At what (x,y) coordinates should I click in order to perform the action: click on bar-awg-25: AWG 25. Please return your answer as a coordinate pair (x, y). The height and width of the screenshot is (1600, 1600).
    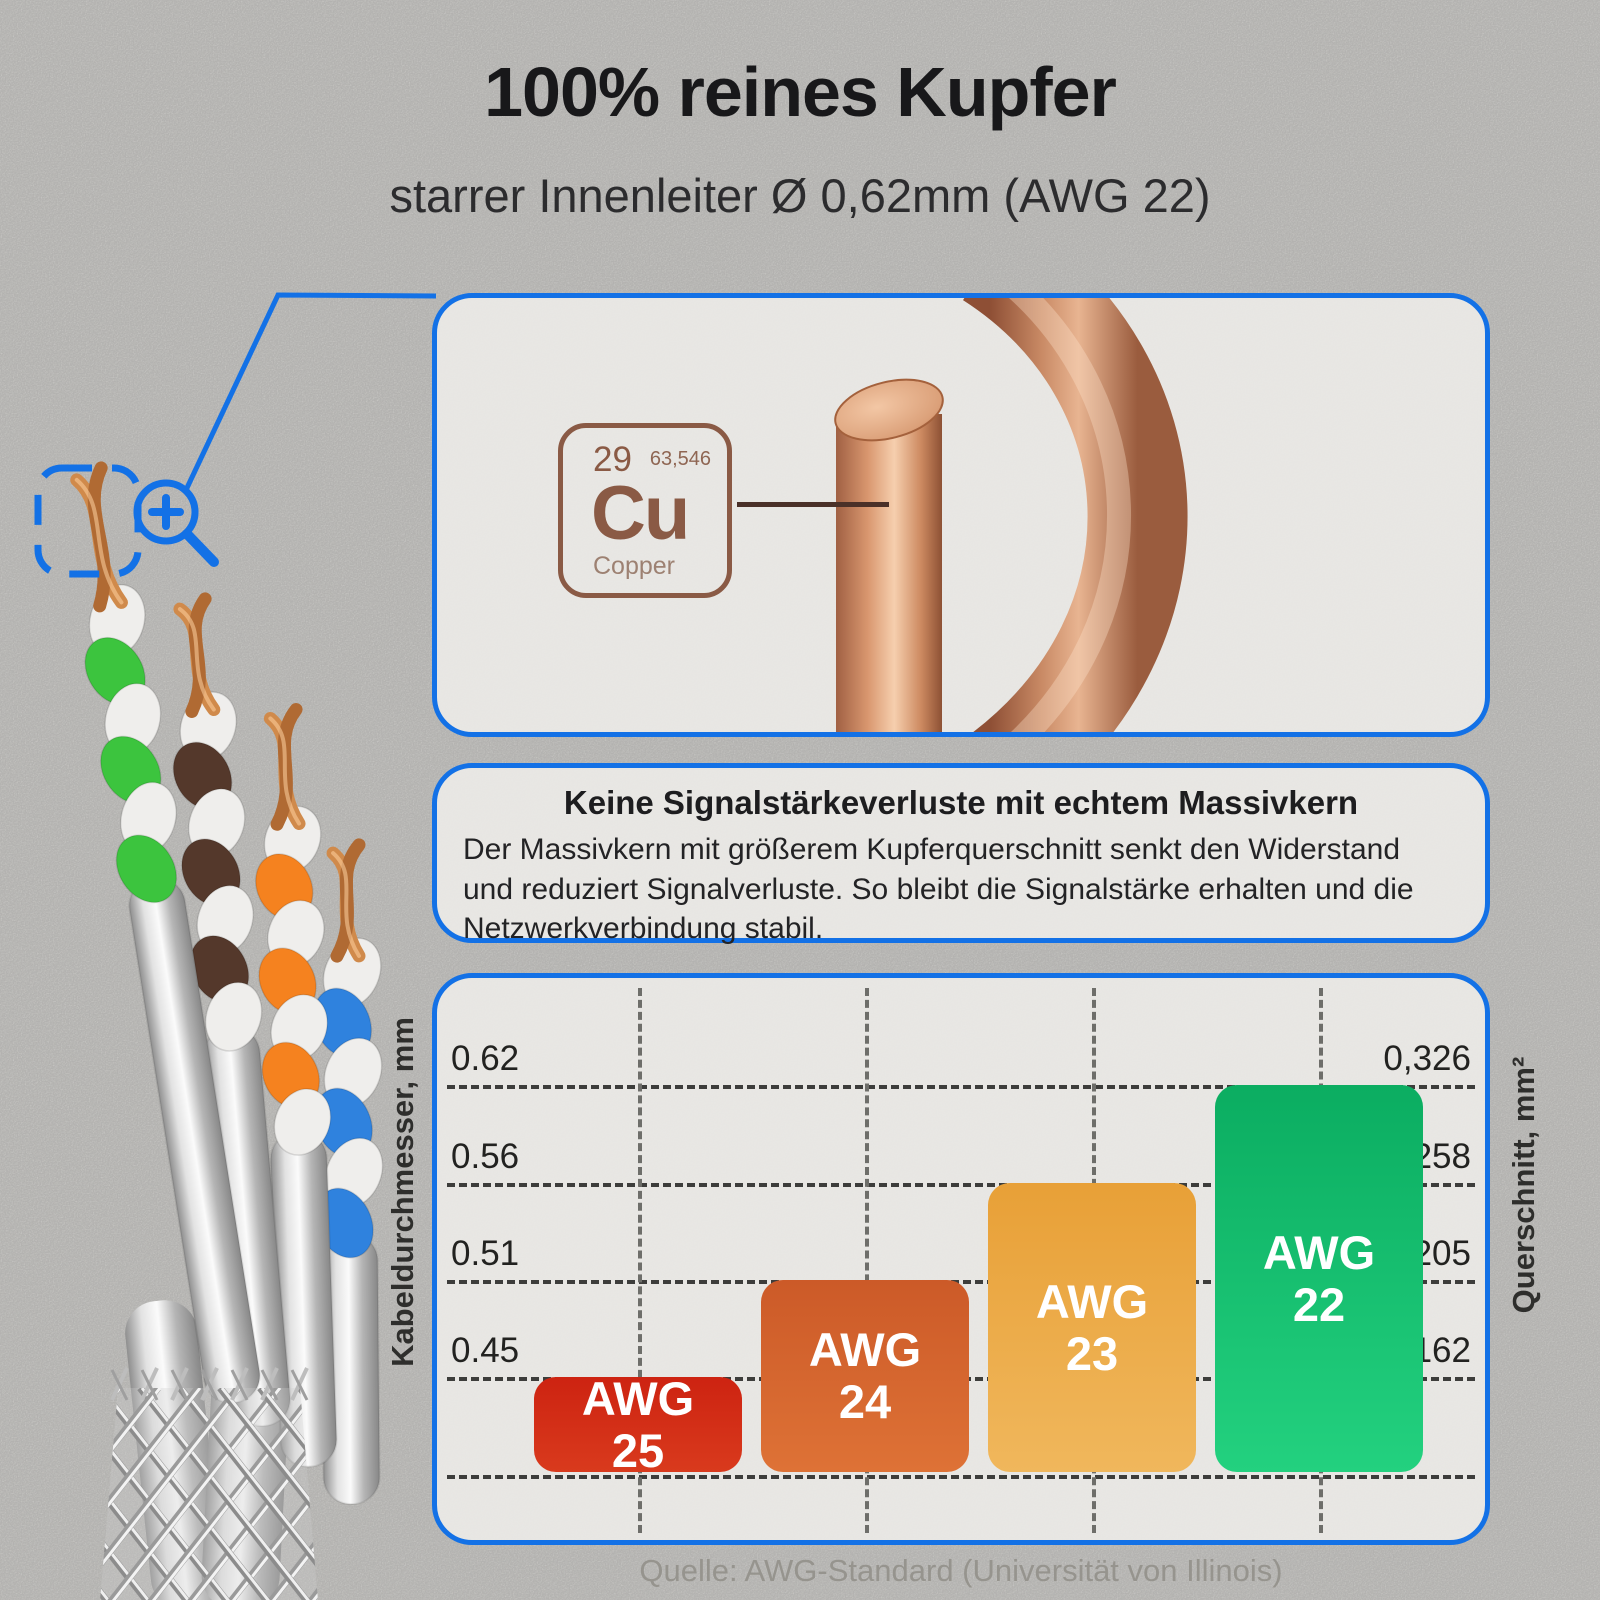
    Looking at the image, I should click on (638, 1424).